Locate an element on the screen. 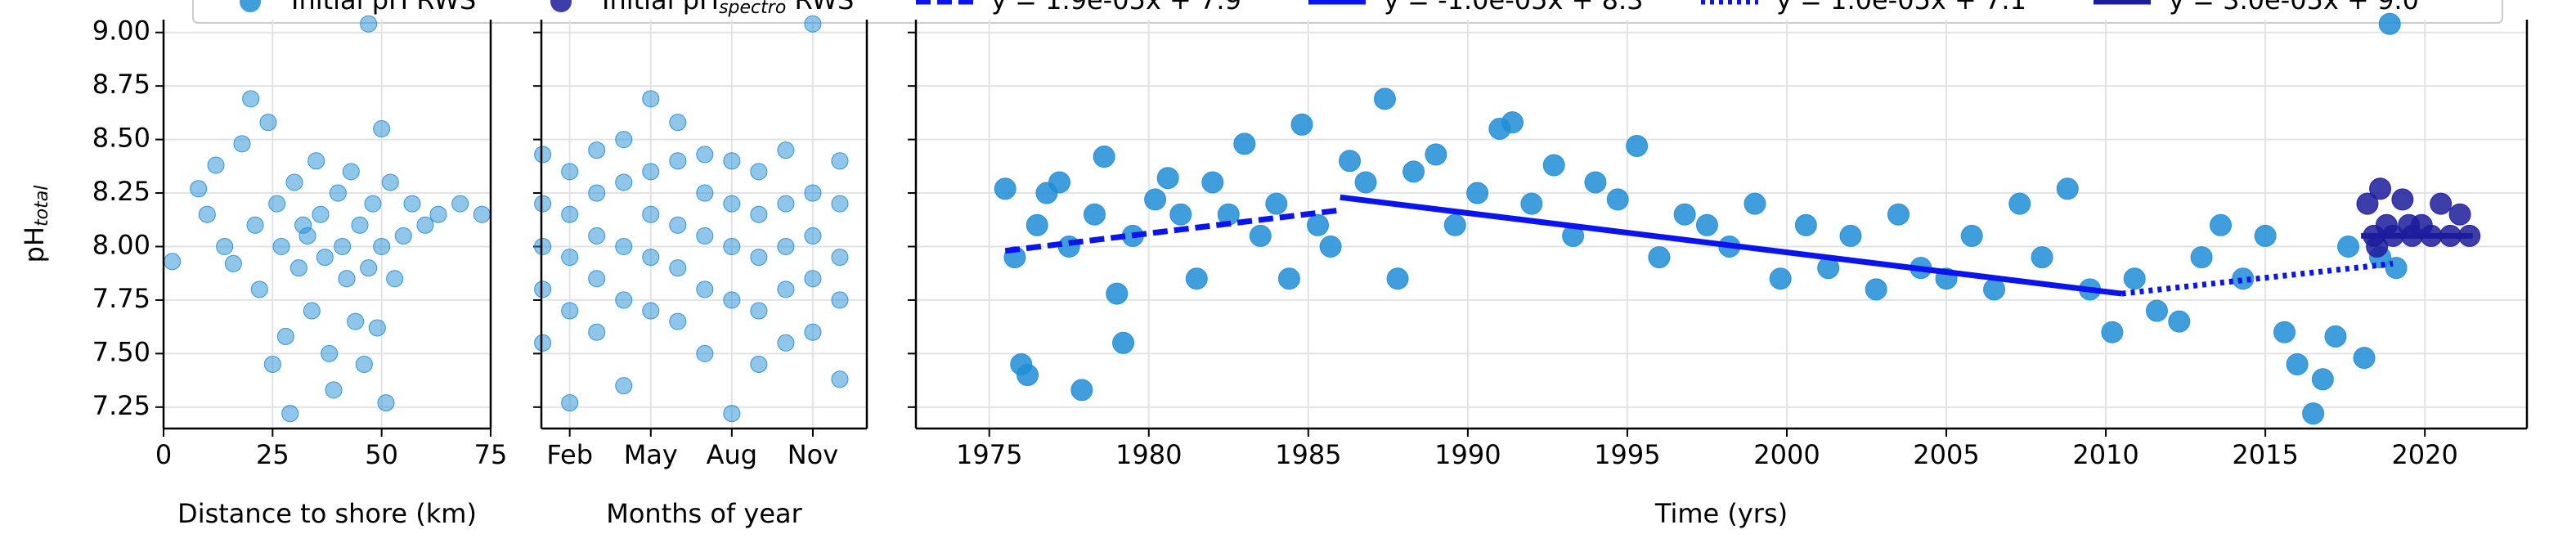  x-tick-label: 2005 is located at coordinates (1946, 454).